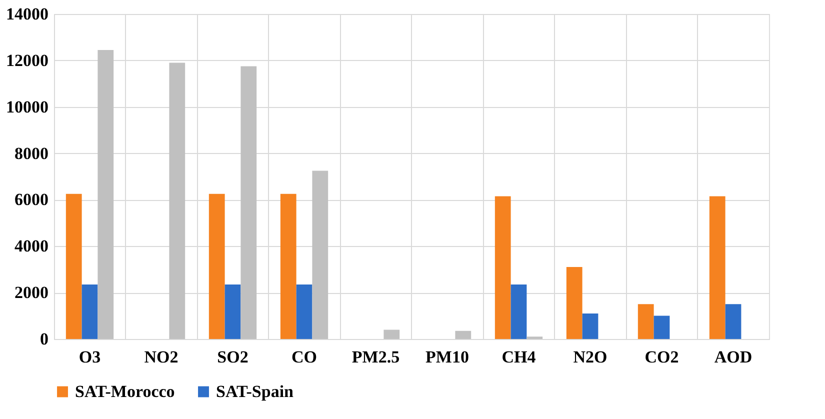 This screenshot has width=825, height=419. What do you see at coordinates (27, 60) in the screenshot?
I see `y-tick-label: 12000` at bounding box center [27, 60].